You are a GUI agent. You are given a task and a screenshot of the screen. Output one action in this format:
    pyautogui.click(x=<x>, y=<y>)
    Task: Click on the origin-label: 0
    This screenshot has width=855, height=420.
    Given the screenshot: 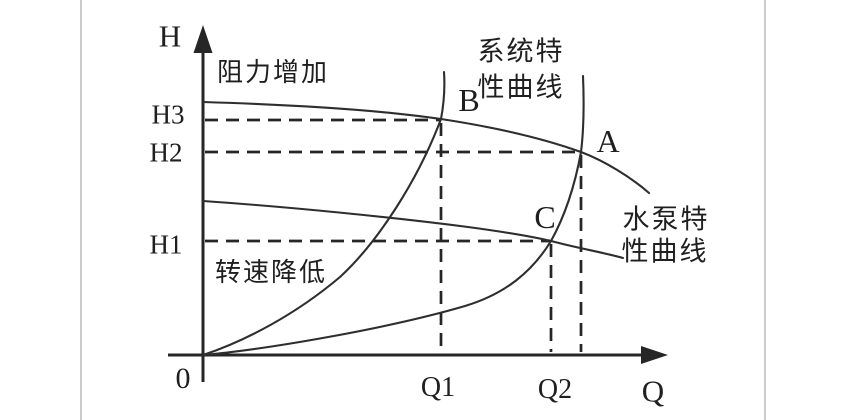 What is the action you would take?
    pyautogui.click(x=183, y=378)
    